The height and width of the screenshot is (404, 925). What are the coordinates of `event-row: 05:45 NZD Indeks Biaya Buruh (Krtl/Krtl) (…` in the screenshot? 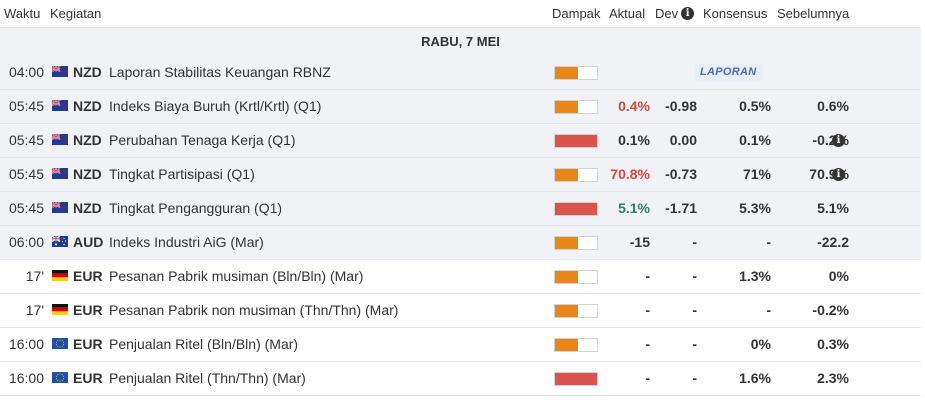 It's located at (460, 107).